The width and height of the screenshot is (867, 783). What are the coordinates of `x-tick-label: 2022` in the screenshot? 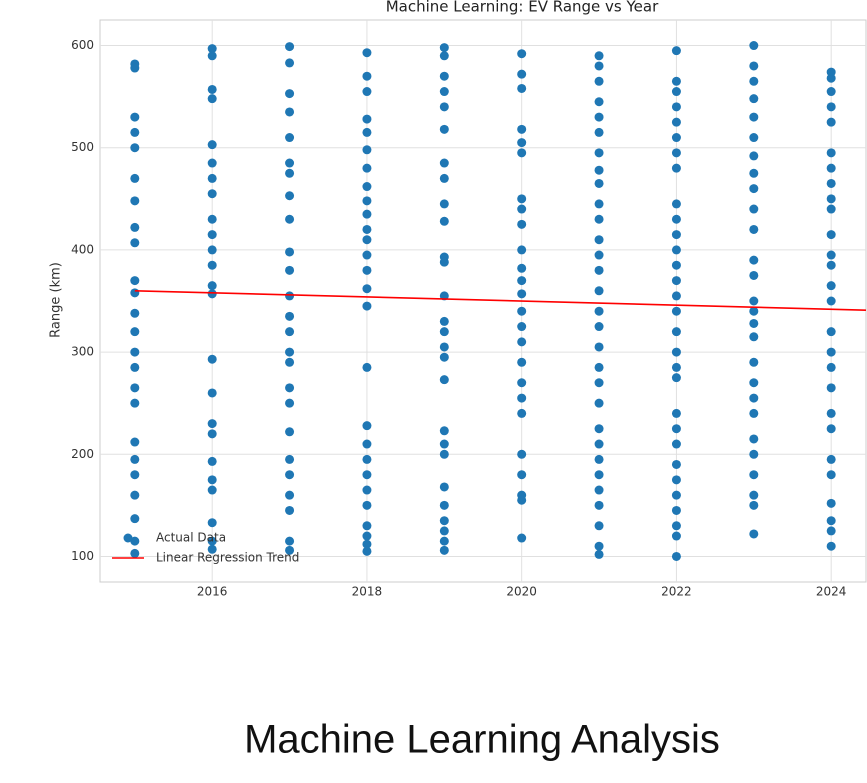 It's located at (676, 592).